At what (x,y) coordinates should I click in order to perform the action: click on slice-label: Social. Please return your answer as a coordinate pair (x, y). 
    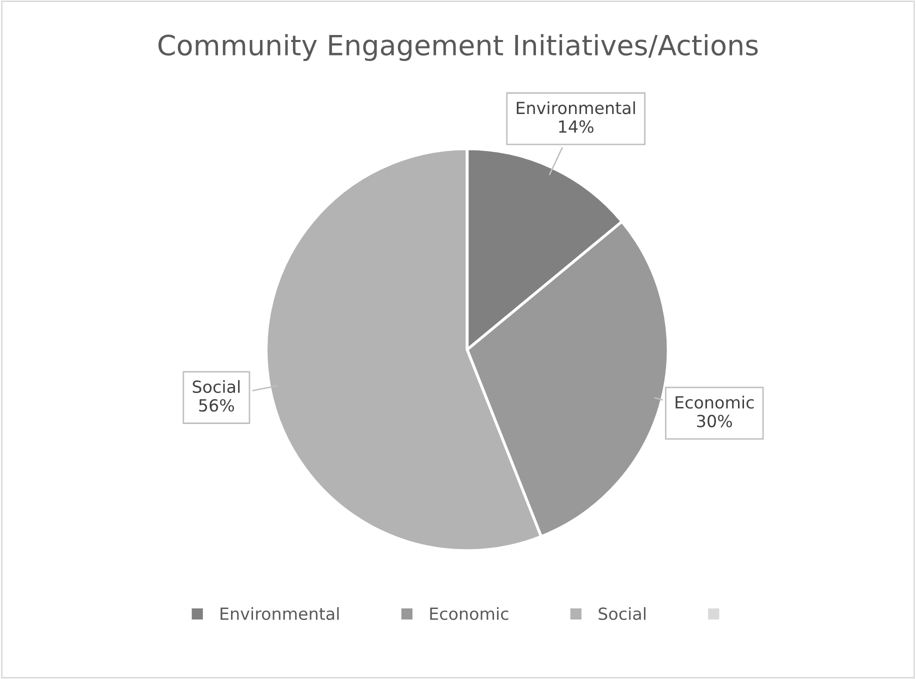
    Looking at the image, I should click on (216, 387).